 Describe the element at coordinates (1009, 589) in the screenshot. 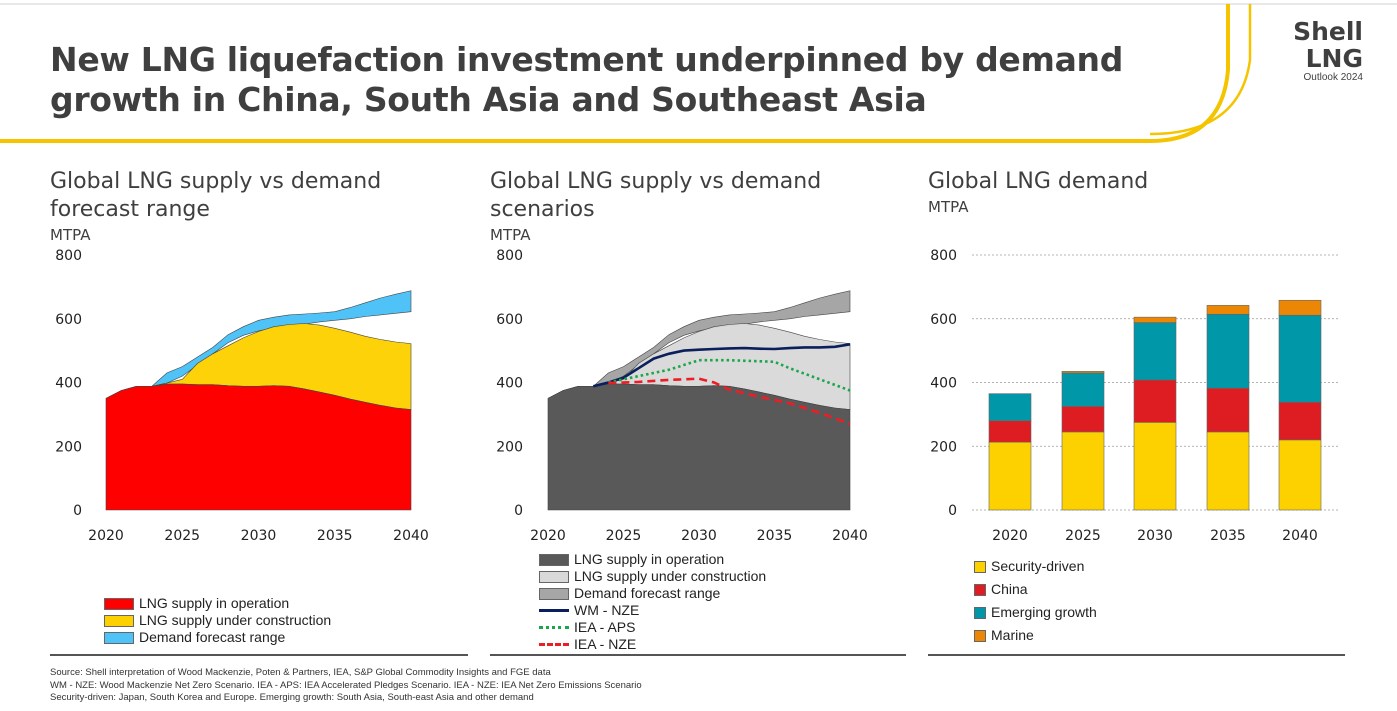

I see `legend-label: China` at that location.